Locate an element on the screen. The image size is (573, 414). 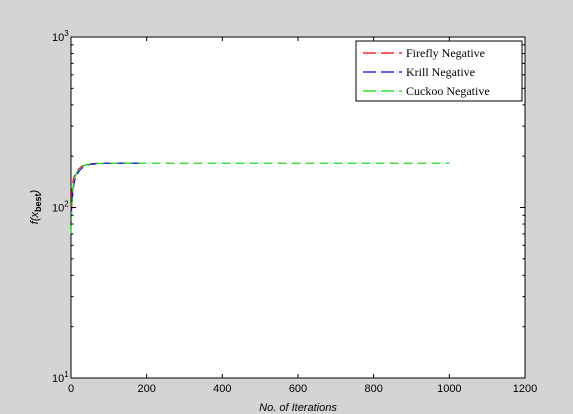
x-tick-label: 400 is located at coordinates (222, 389).